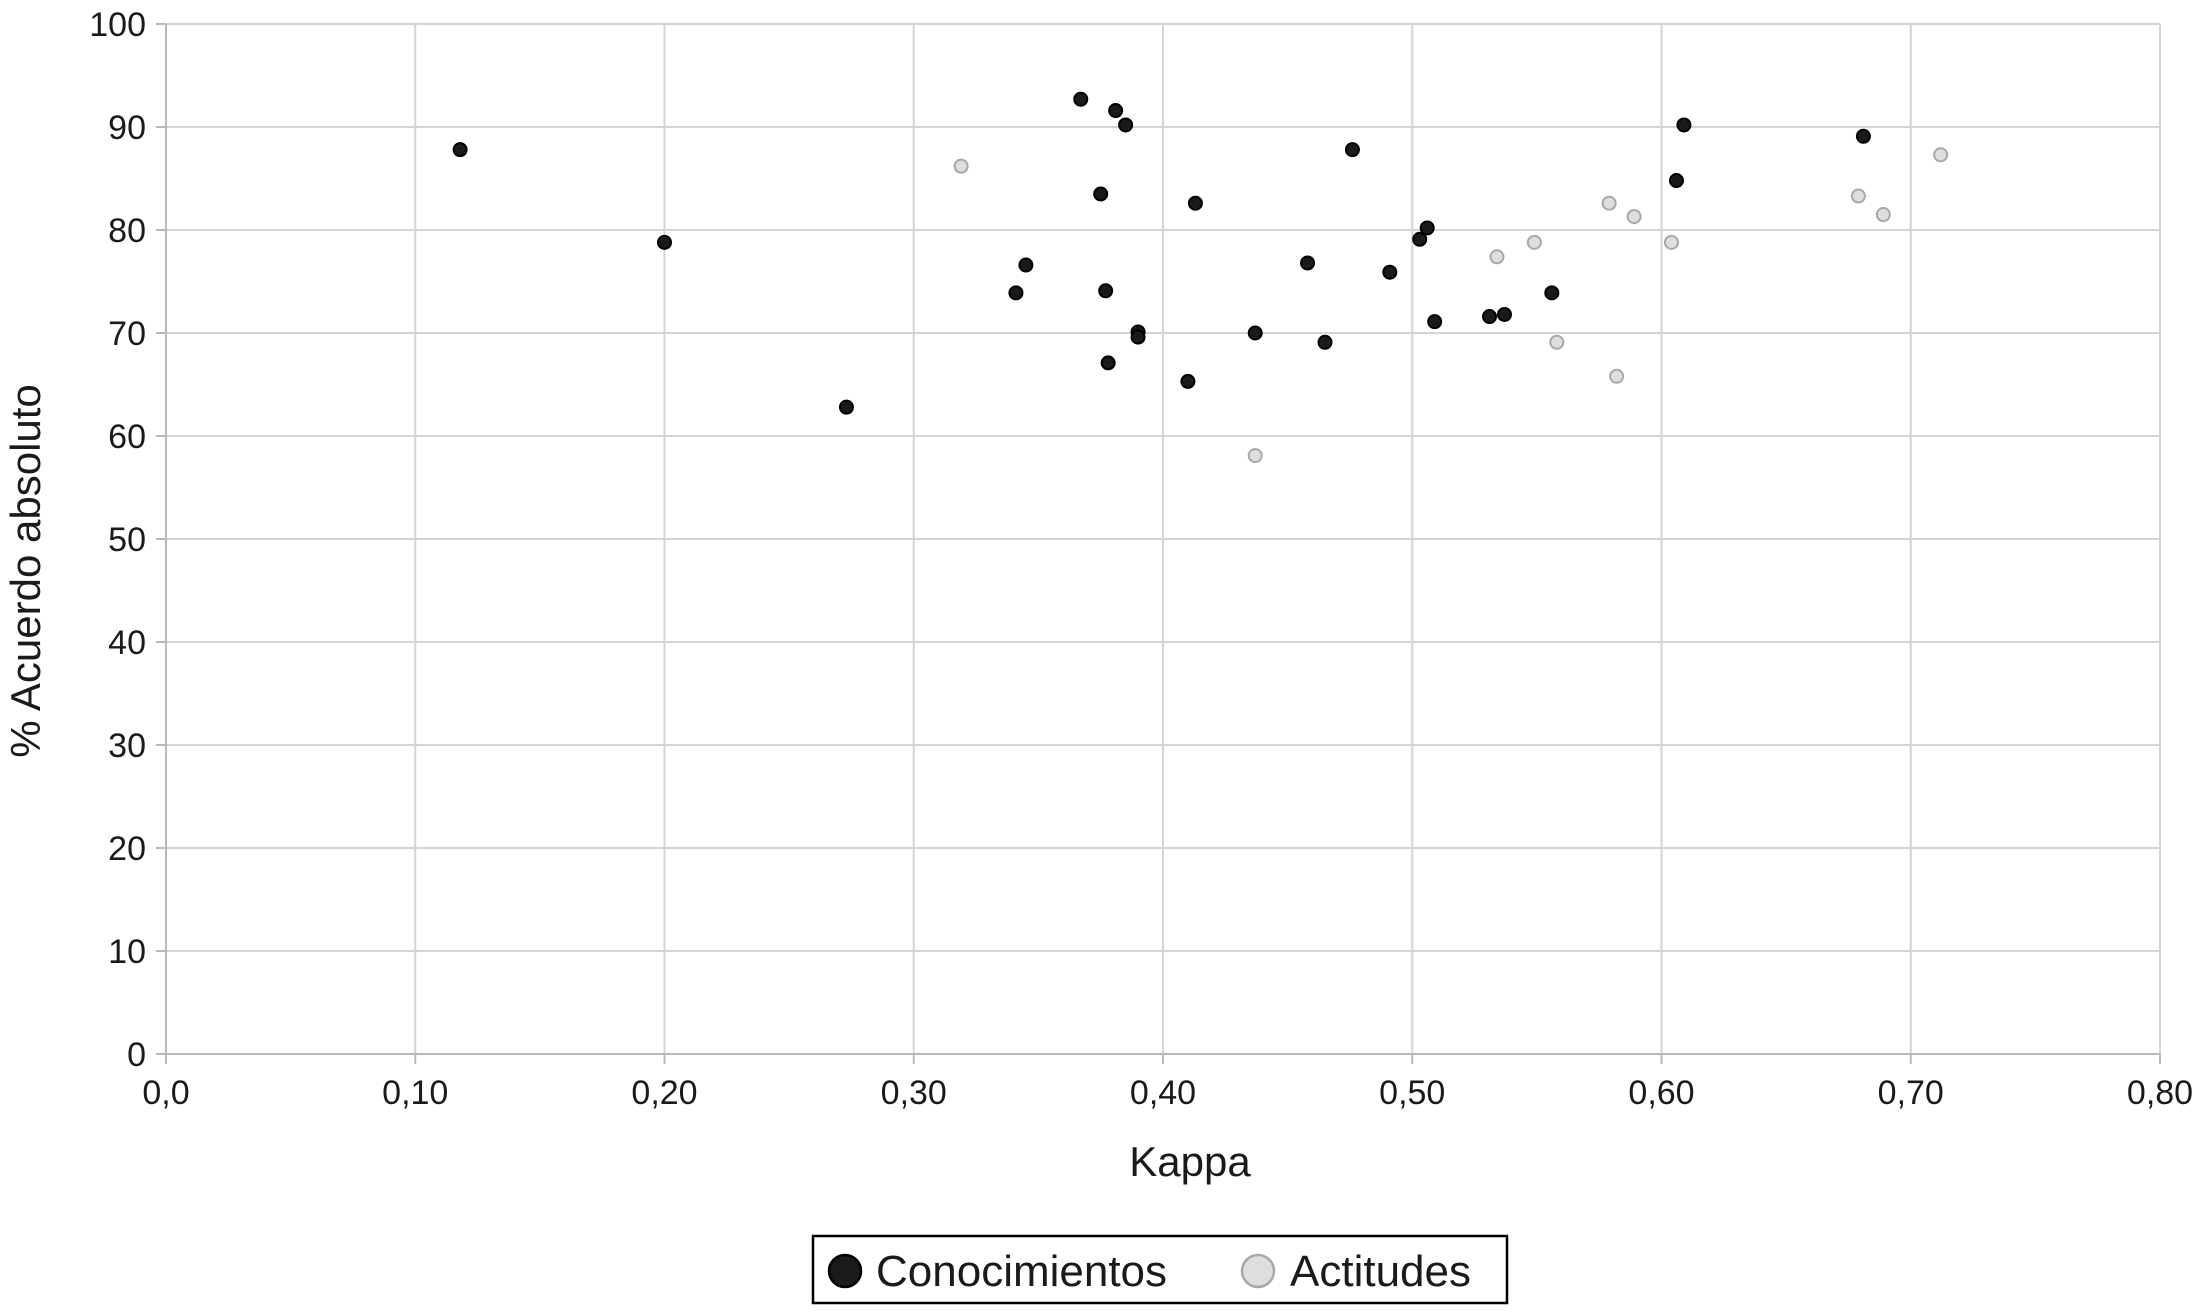 The height and width of the screenshot is (1312, 2202). What do you see at coordinates (127, 952) in the screenshot?
I see `y-tick-label: 10` at bounding box center [127, 952].